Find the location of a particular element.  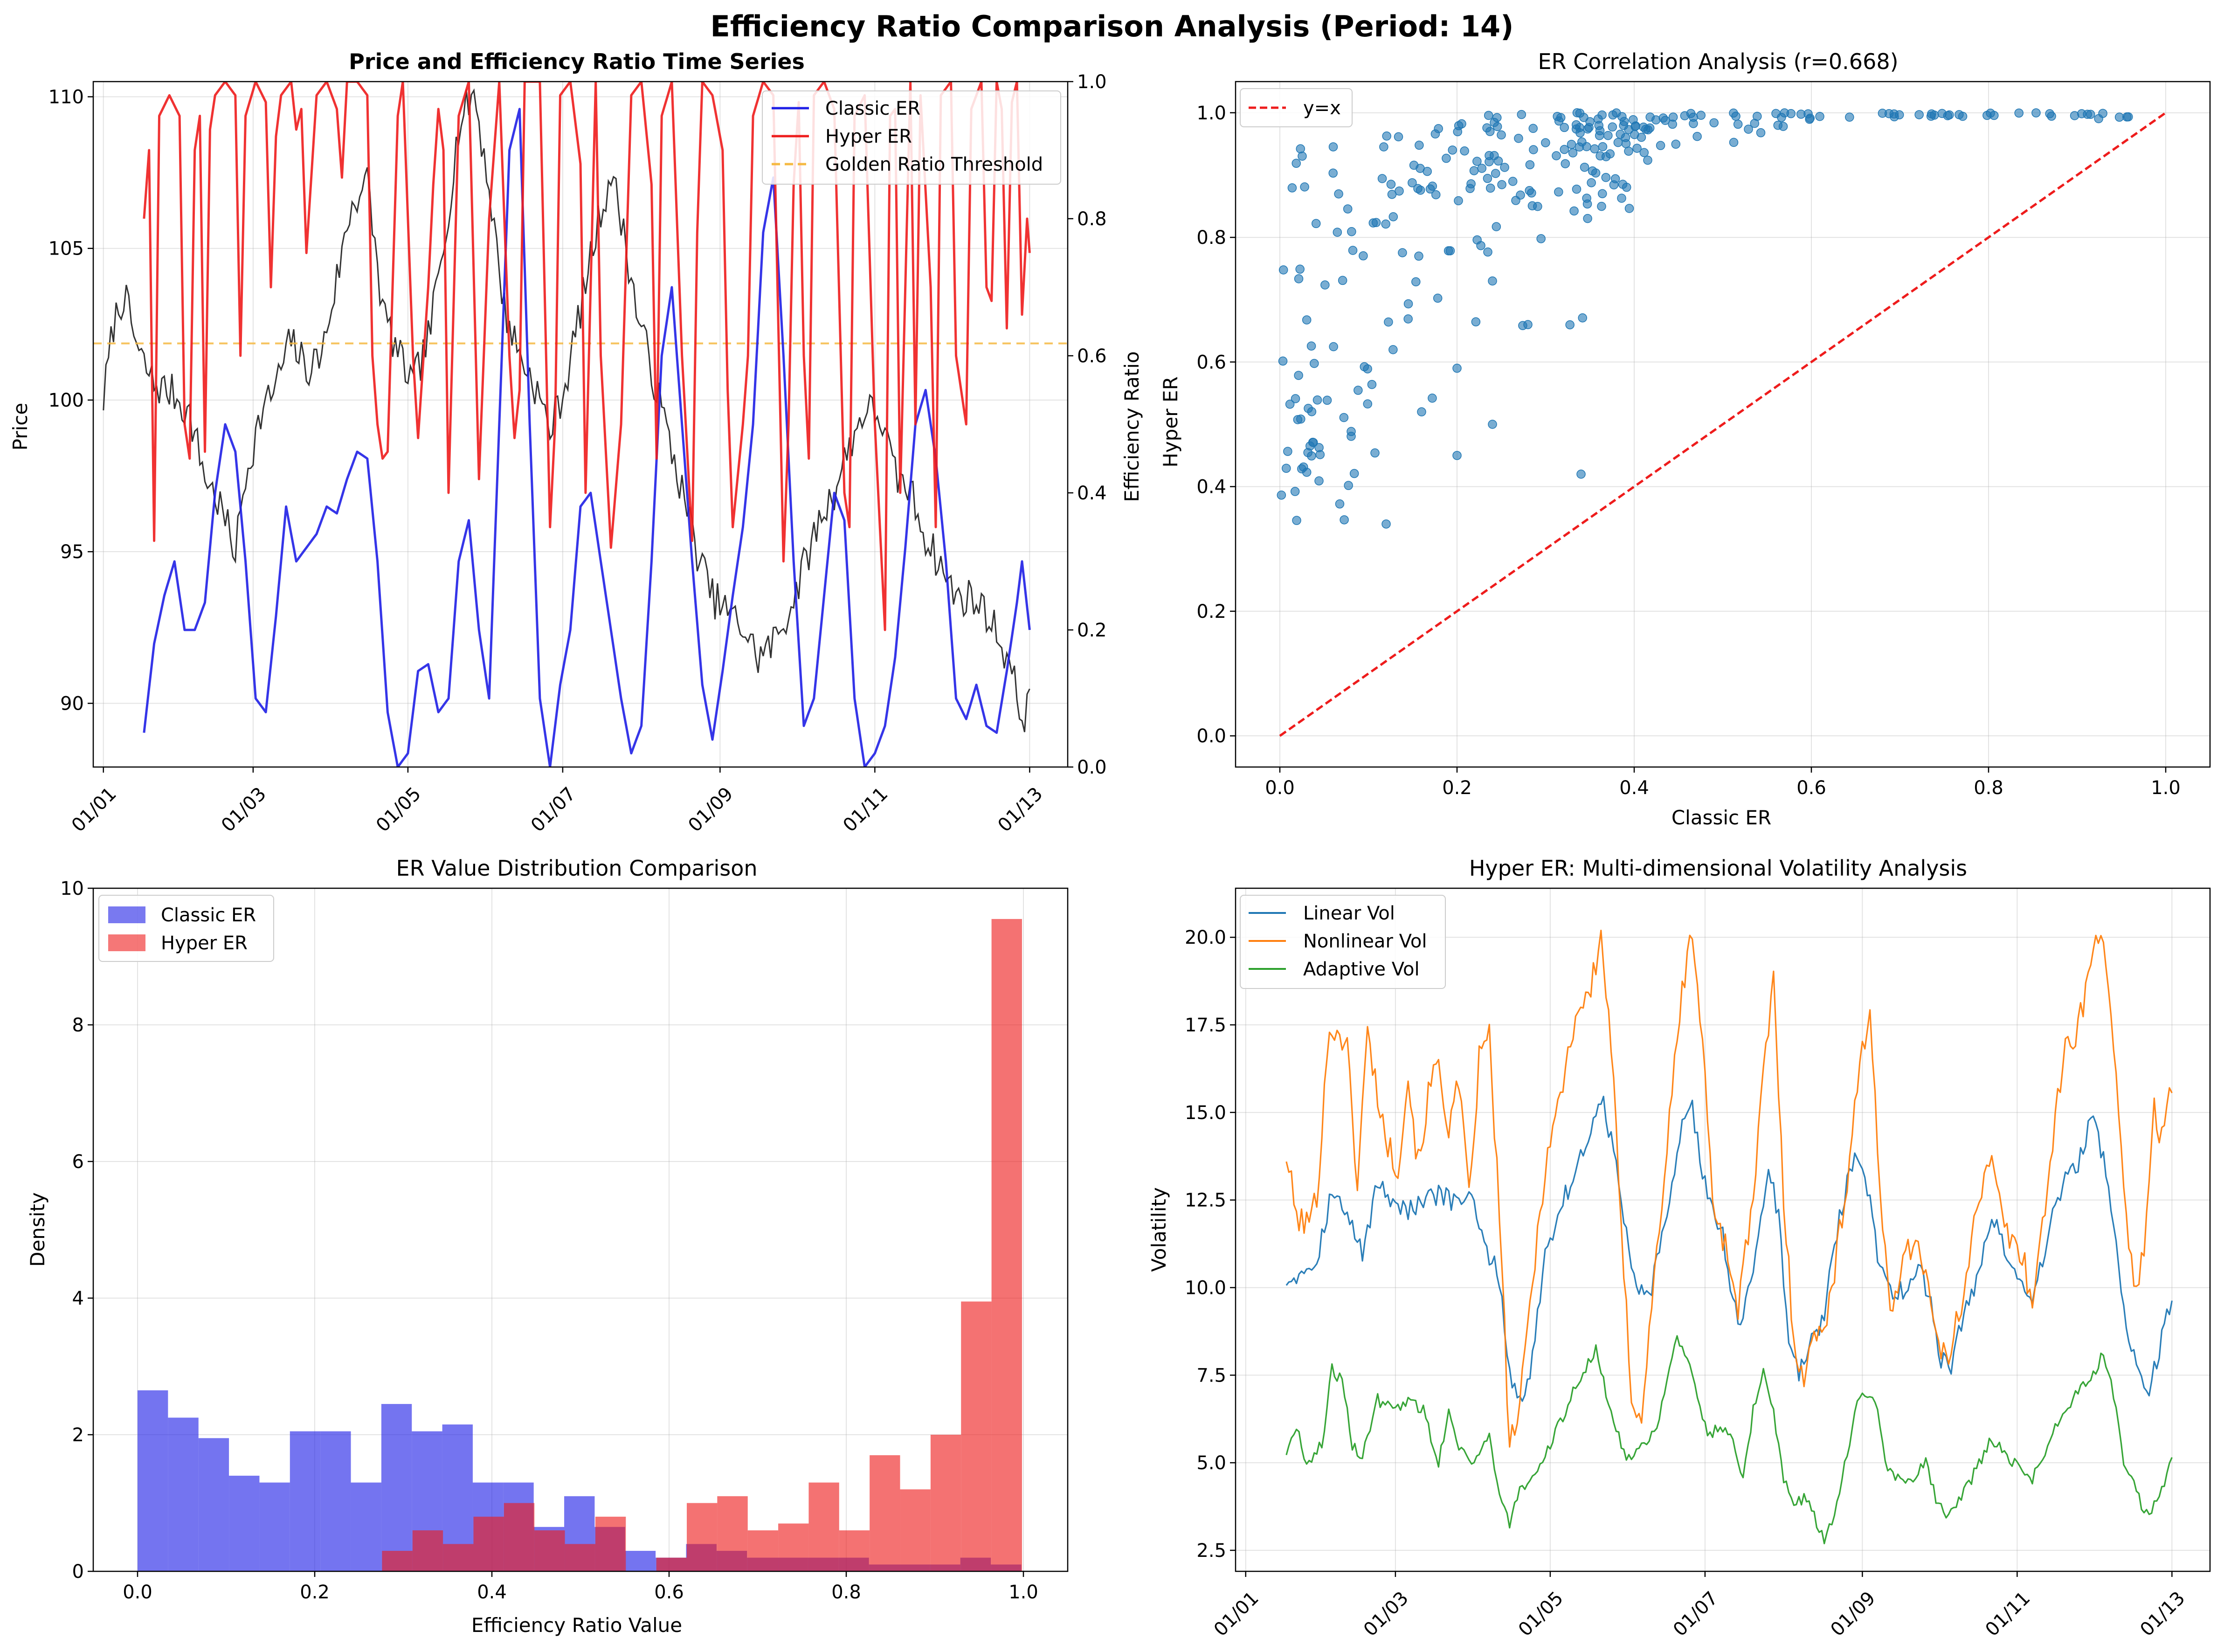

density-axis-label: Density is located at coordinates (37, 1229).